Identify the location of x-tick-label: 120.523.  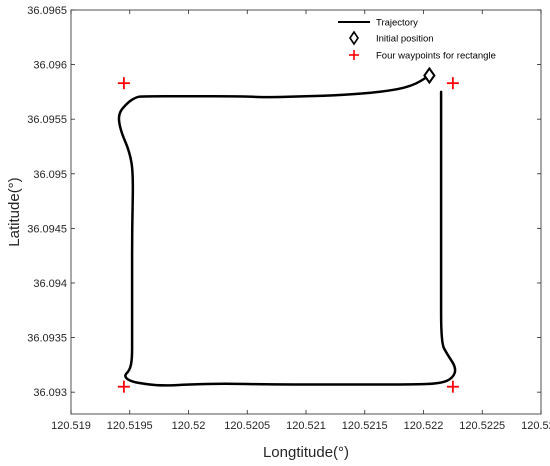
(535, 426).